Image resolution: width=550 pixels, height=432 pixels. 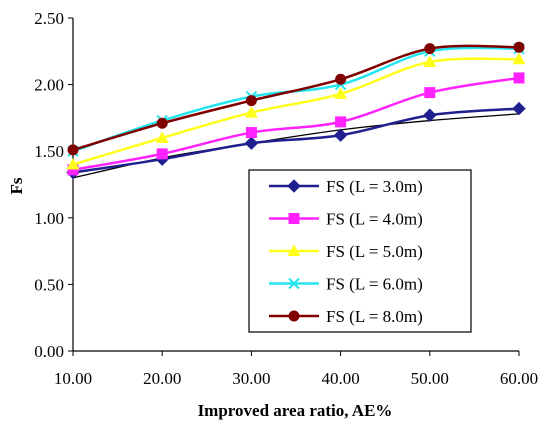 What do you see at coordinates (340, 378) in the screenshot?
I see `x-tick-label: 40.00` at bounding box center [340, 378].